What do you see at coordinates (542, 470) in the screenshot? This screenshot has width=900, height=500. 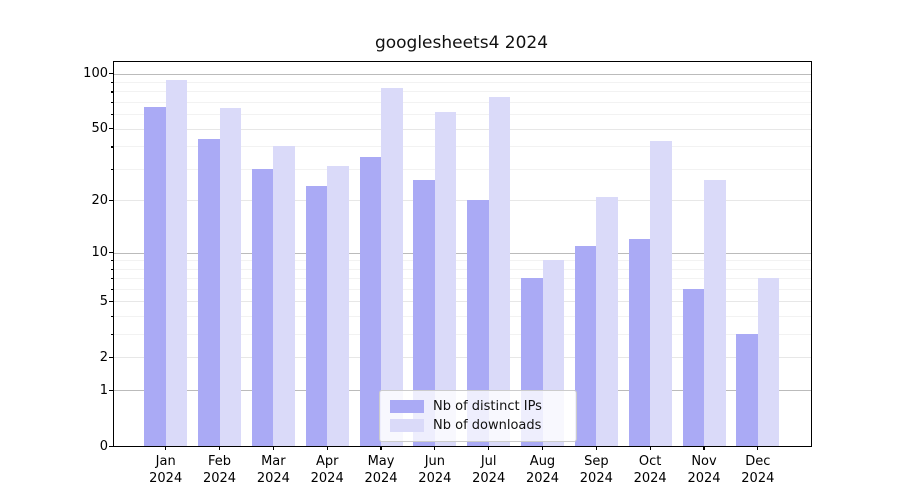 I see `x-tick-label: Aug 2024` at bounding box center [542, 470].